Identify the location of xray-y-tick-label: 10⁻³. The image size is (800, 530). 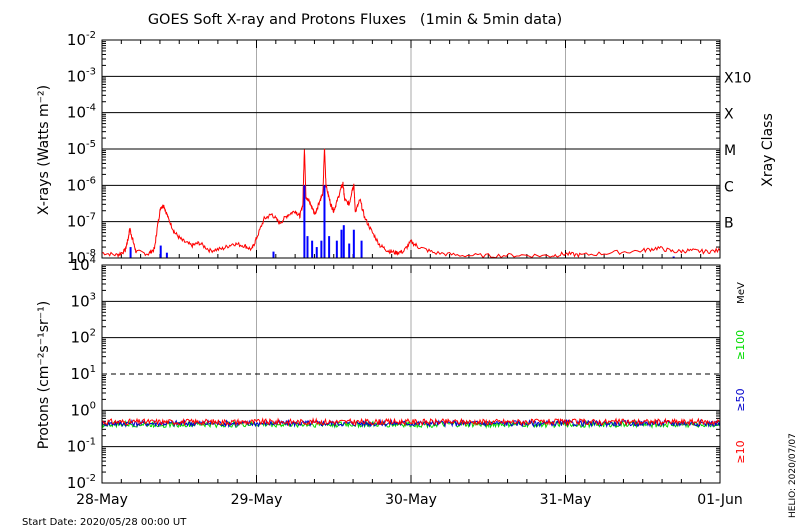
(81, 75).